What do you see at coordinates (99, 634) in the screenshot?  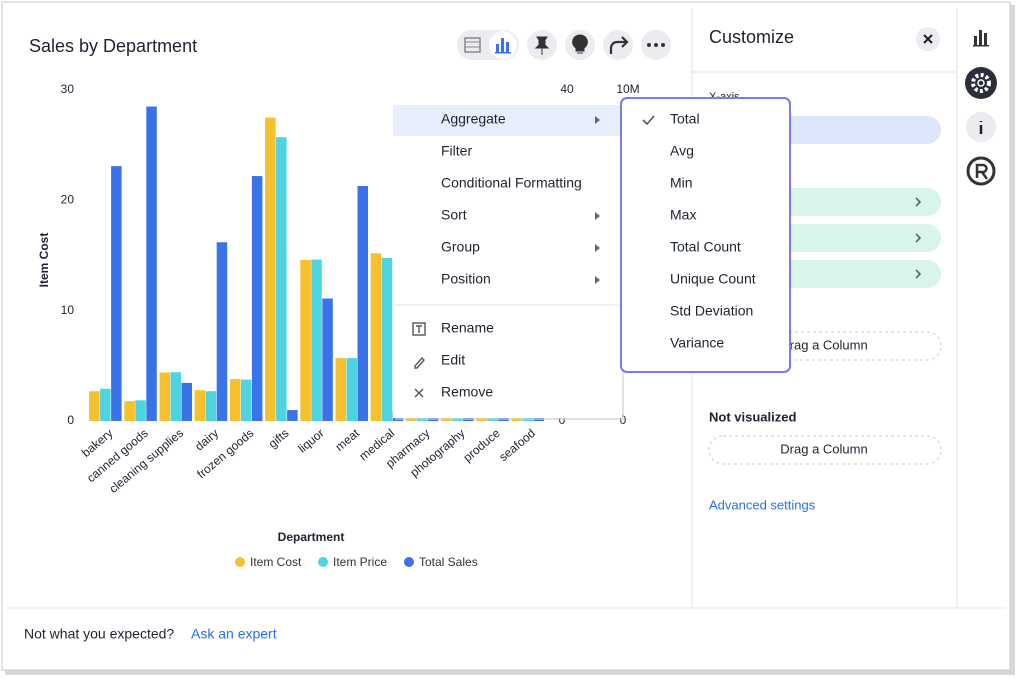 I see `footer-prompt: Not what you expected?` at bounding box center [99, 634].